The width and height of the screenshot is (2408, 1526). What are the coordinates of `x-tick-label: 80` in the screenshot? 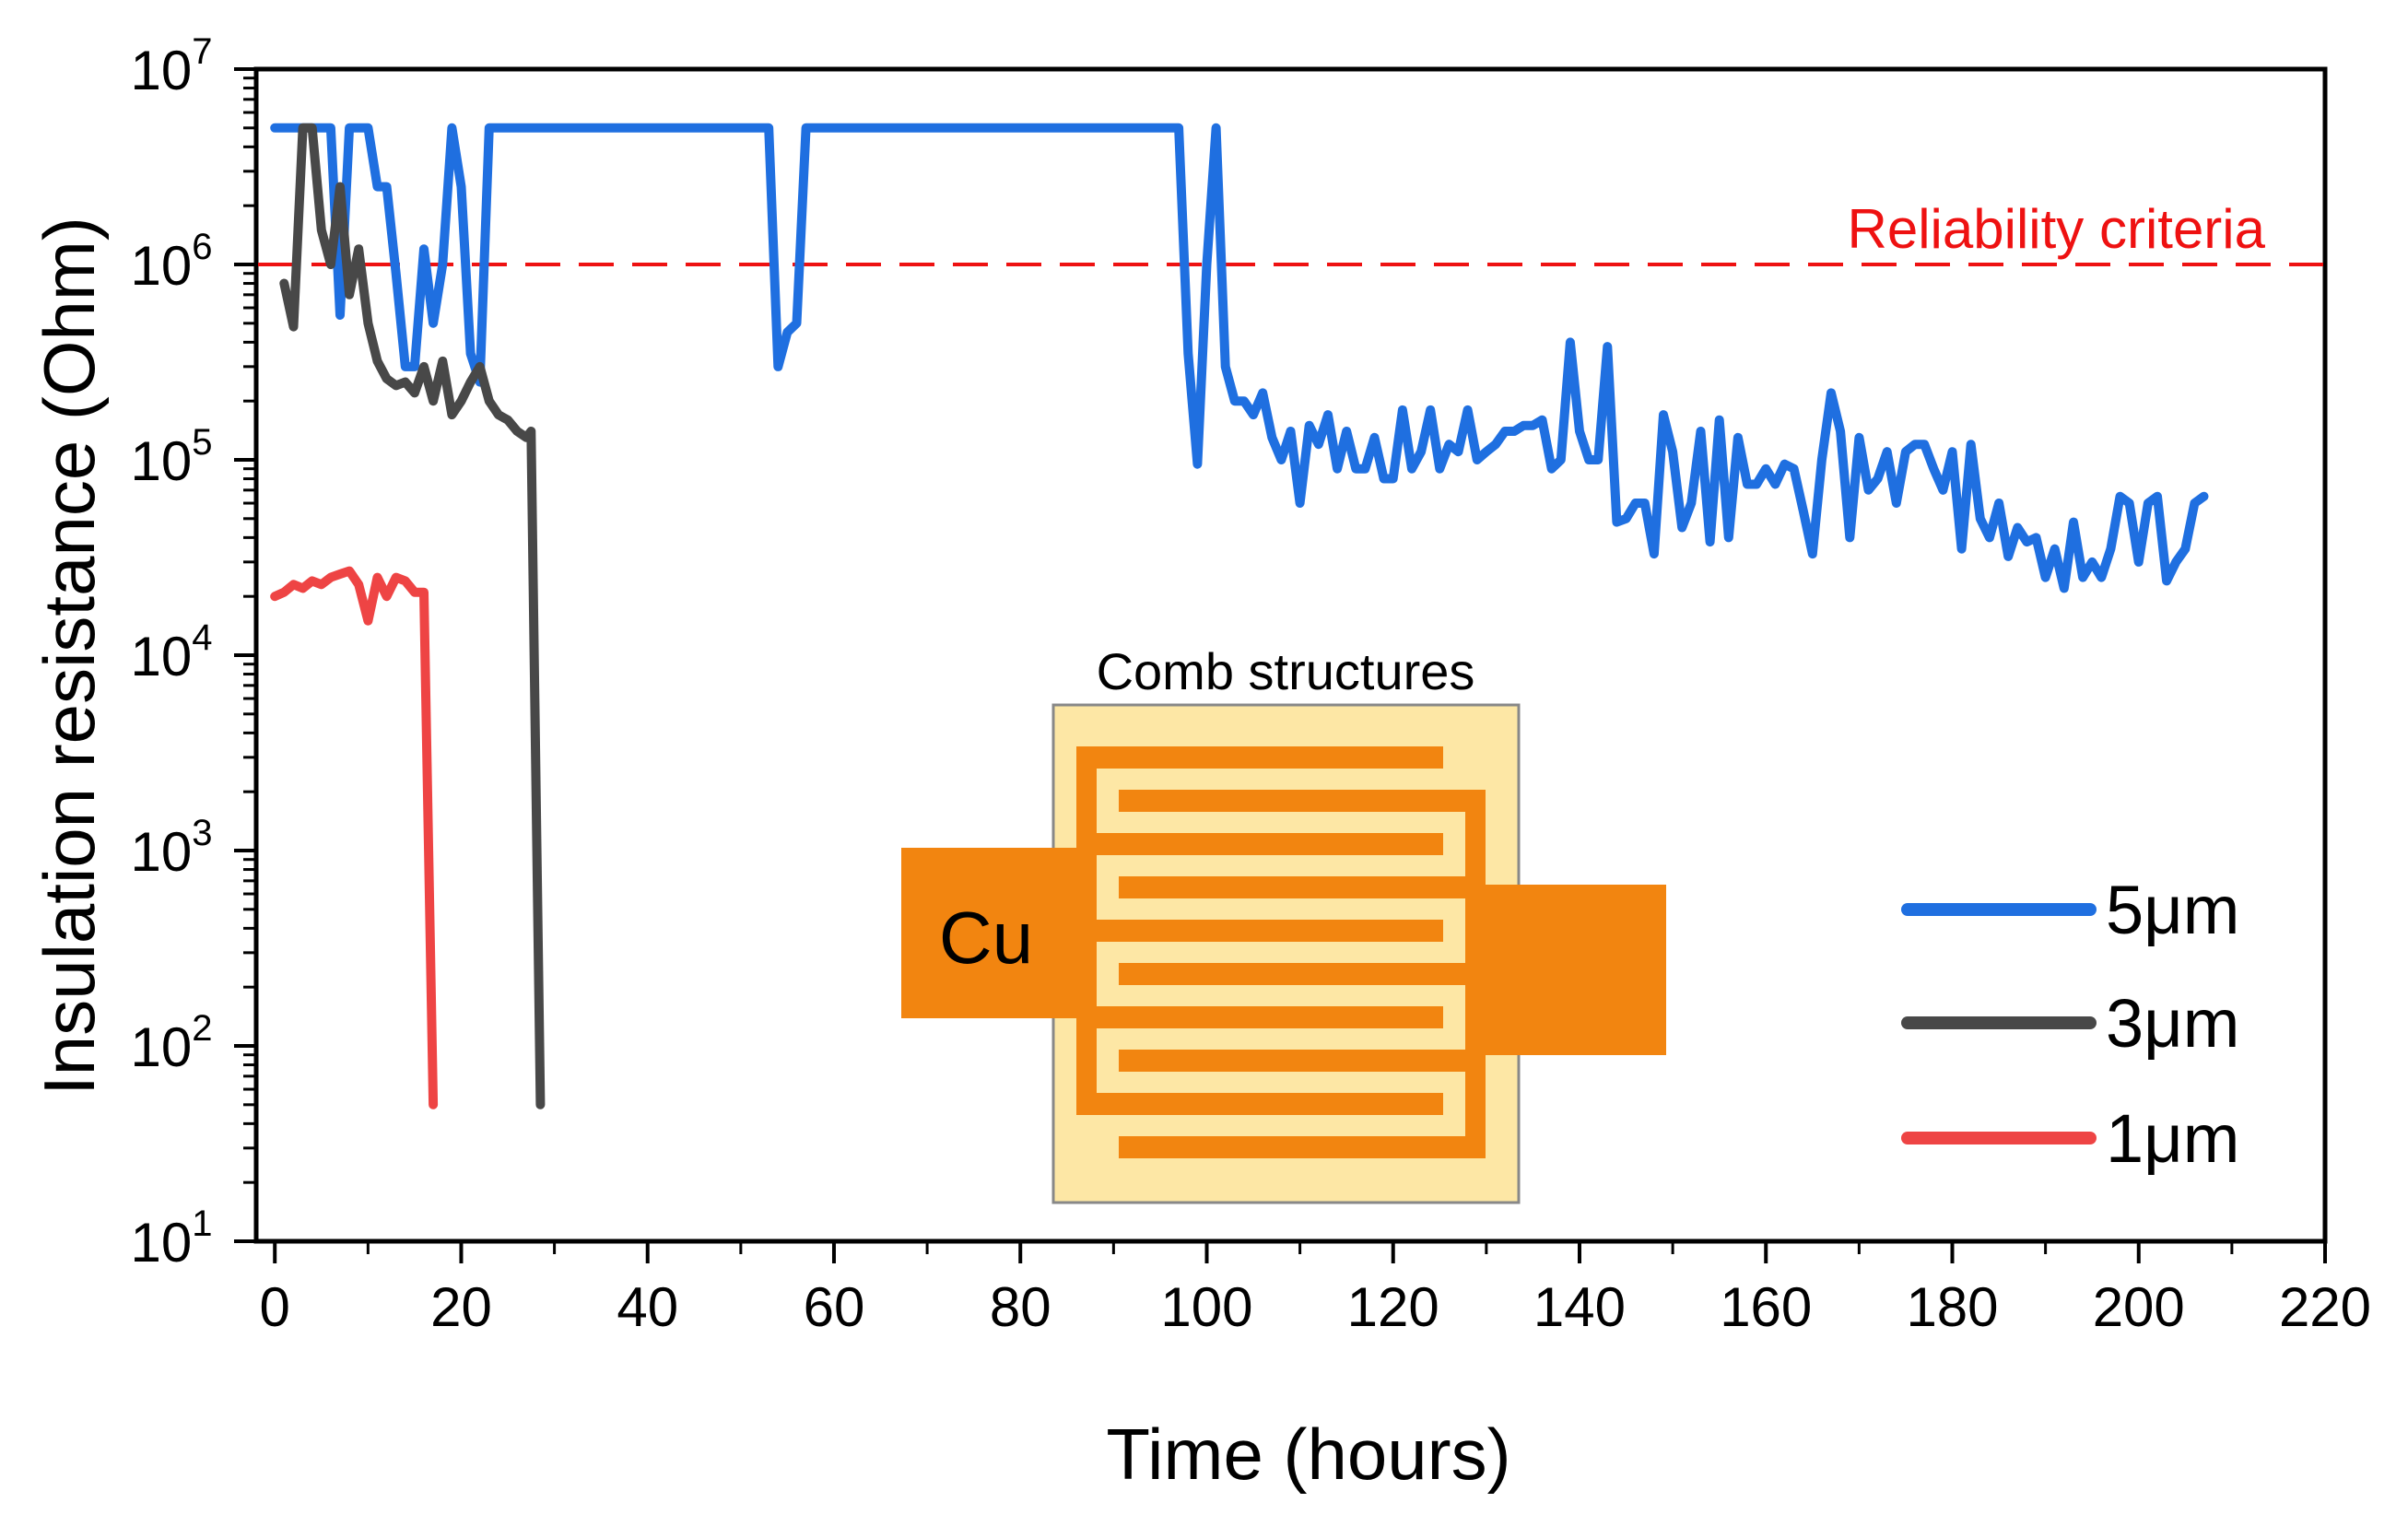 It's located at (1020, 1307).